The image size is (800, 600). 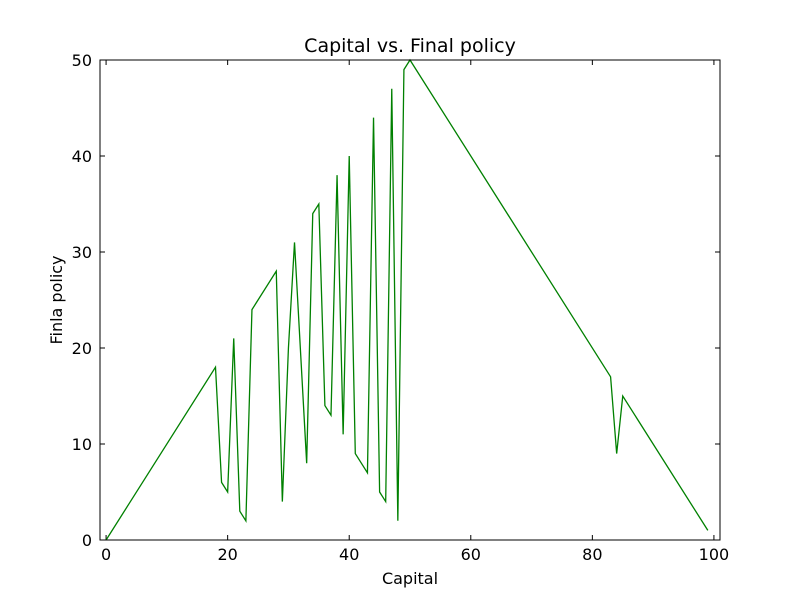 I want to click on y-axis-label: Finla policy, so click(x=56, y=299).